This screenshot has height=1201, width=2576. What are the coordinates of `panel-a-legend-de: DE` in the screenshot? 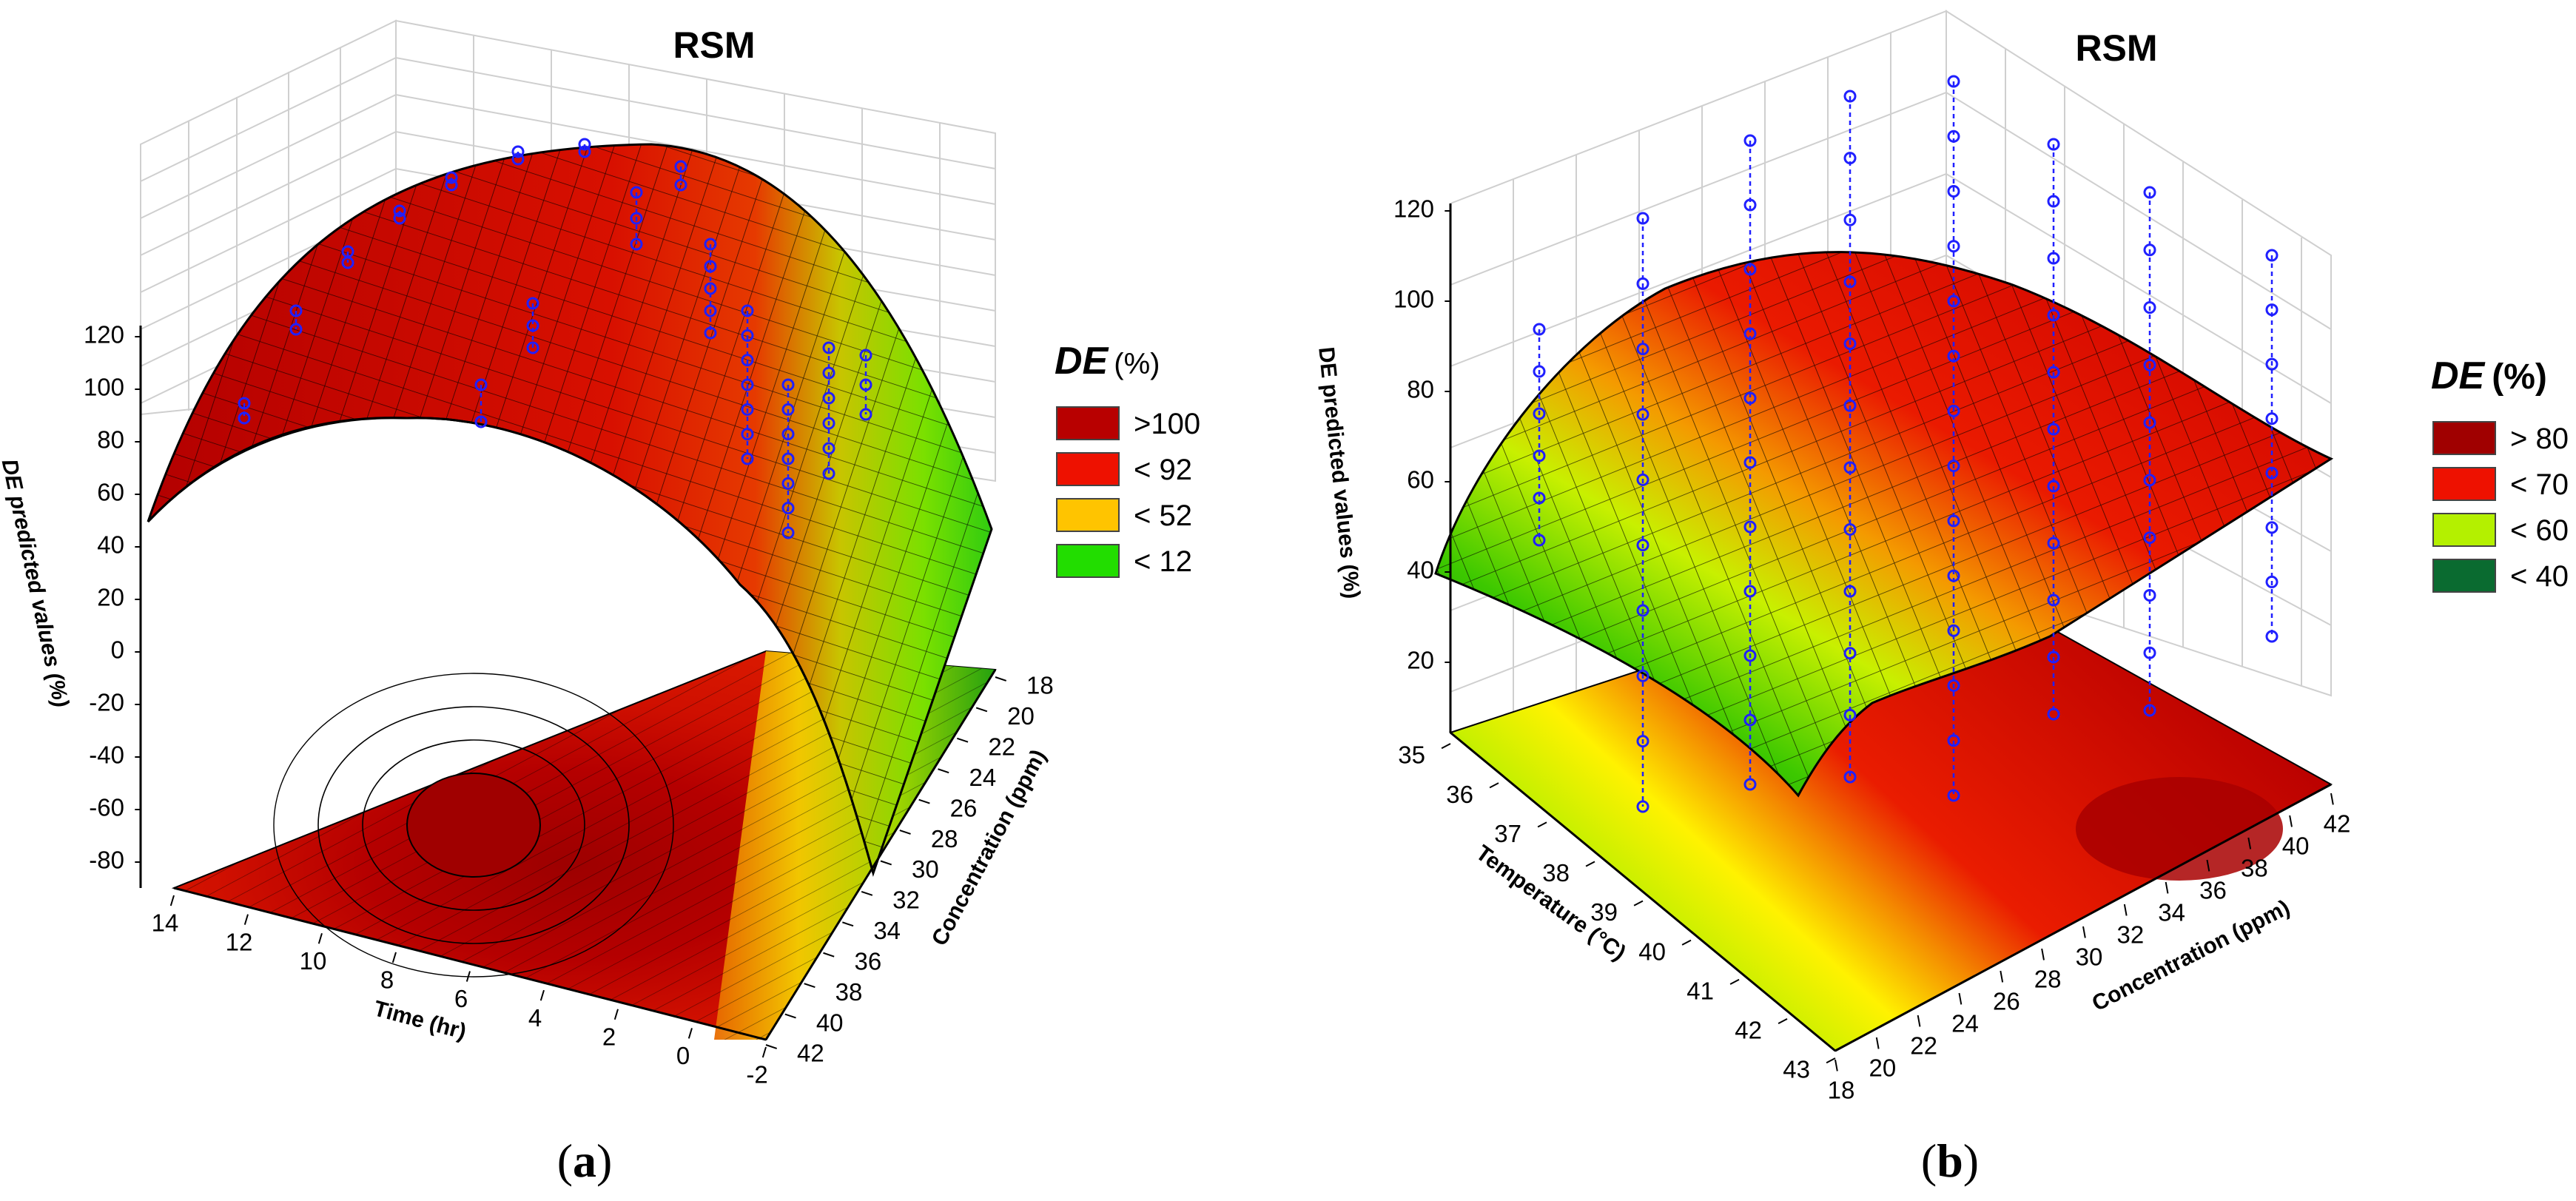 It's located at (1082, 361).